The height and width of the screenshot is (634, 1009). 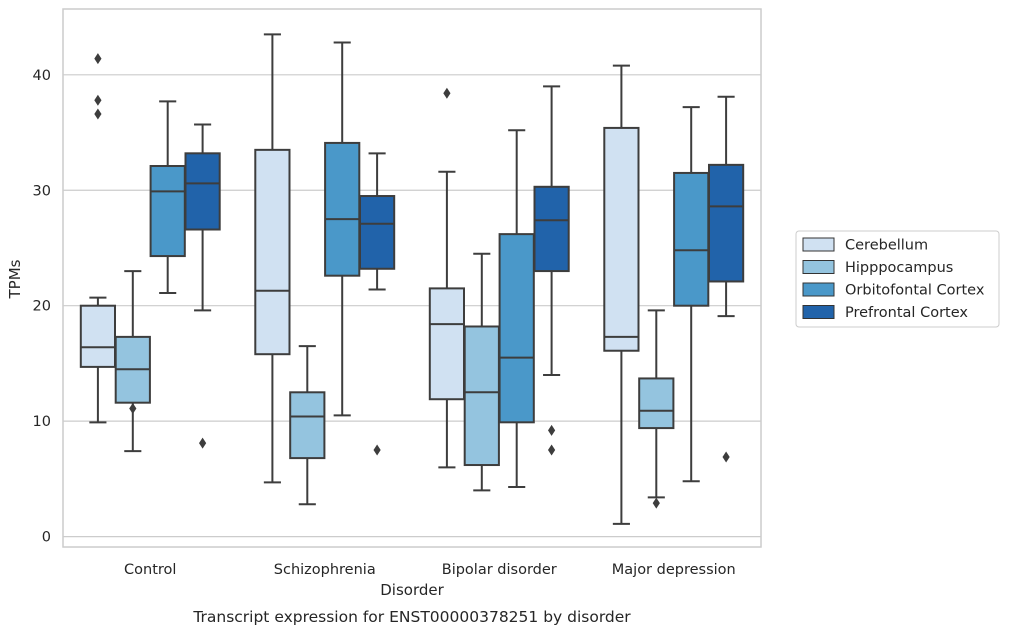 I want to click on x-axis-label: Disorder, so click(x=412, y=590).